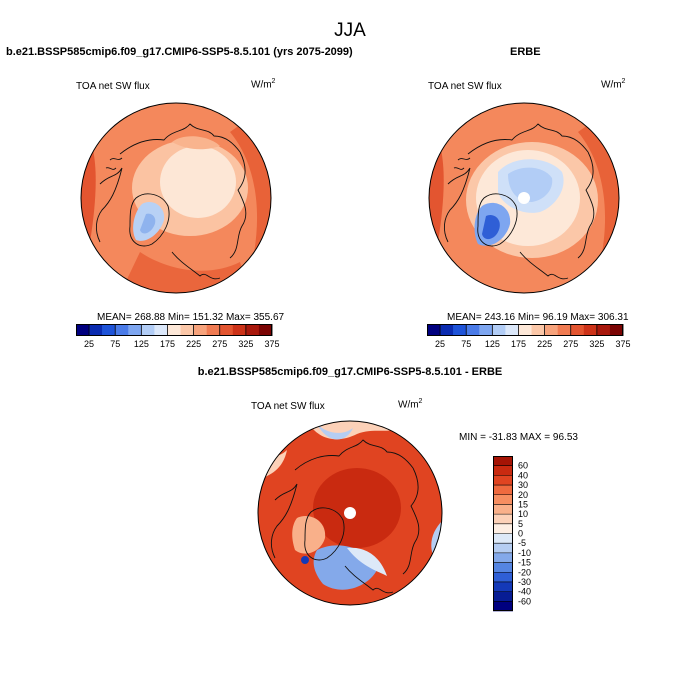  I want to click on diff-field-north-blue, so click(335, 432).